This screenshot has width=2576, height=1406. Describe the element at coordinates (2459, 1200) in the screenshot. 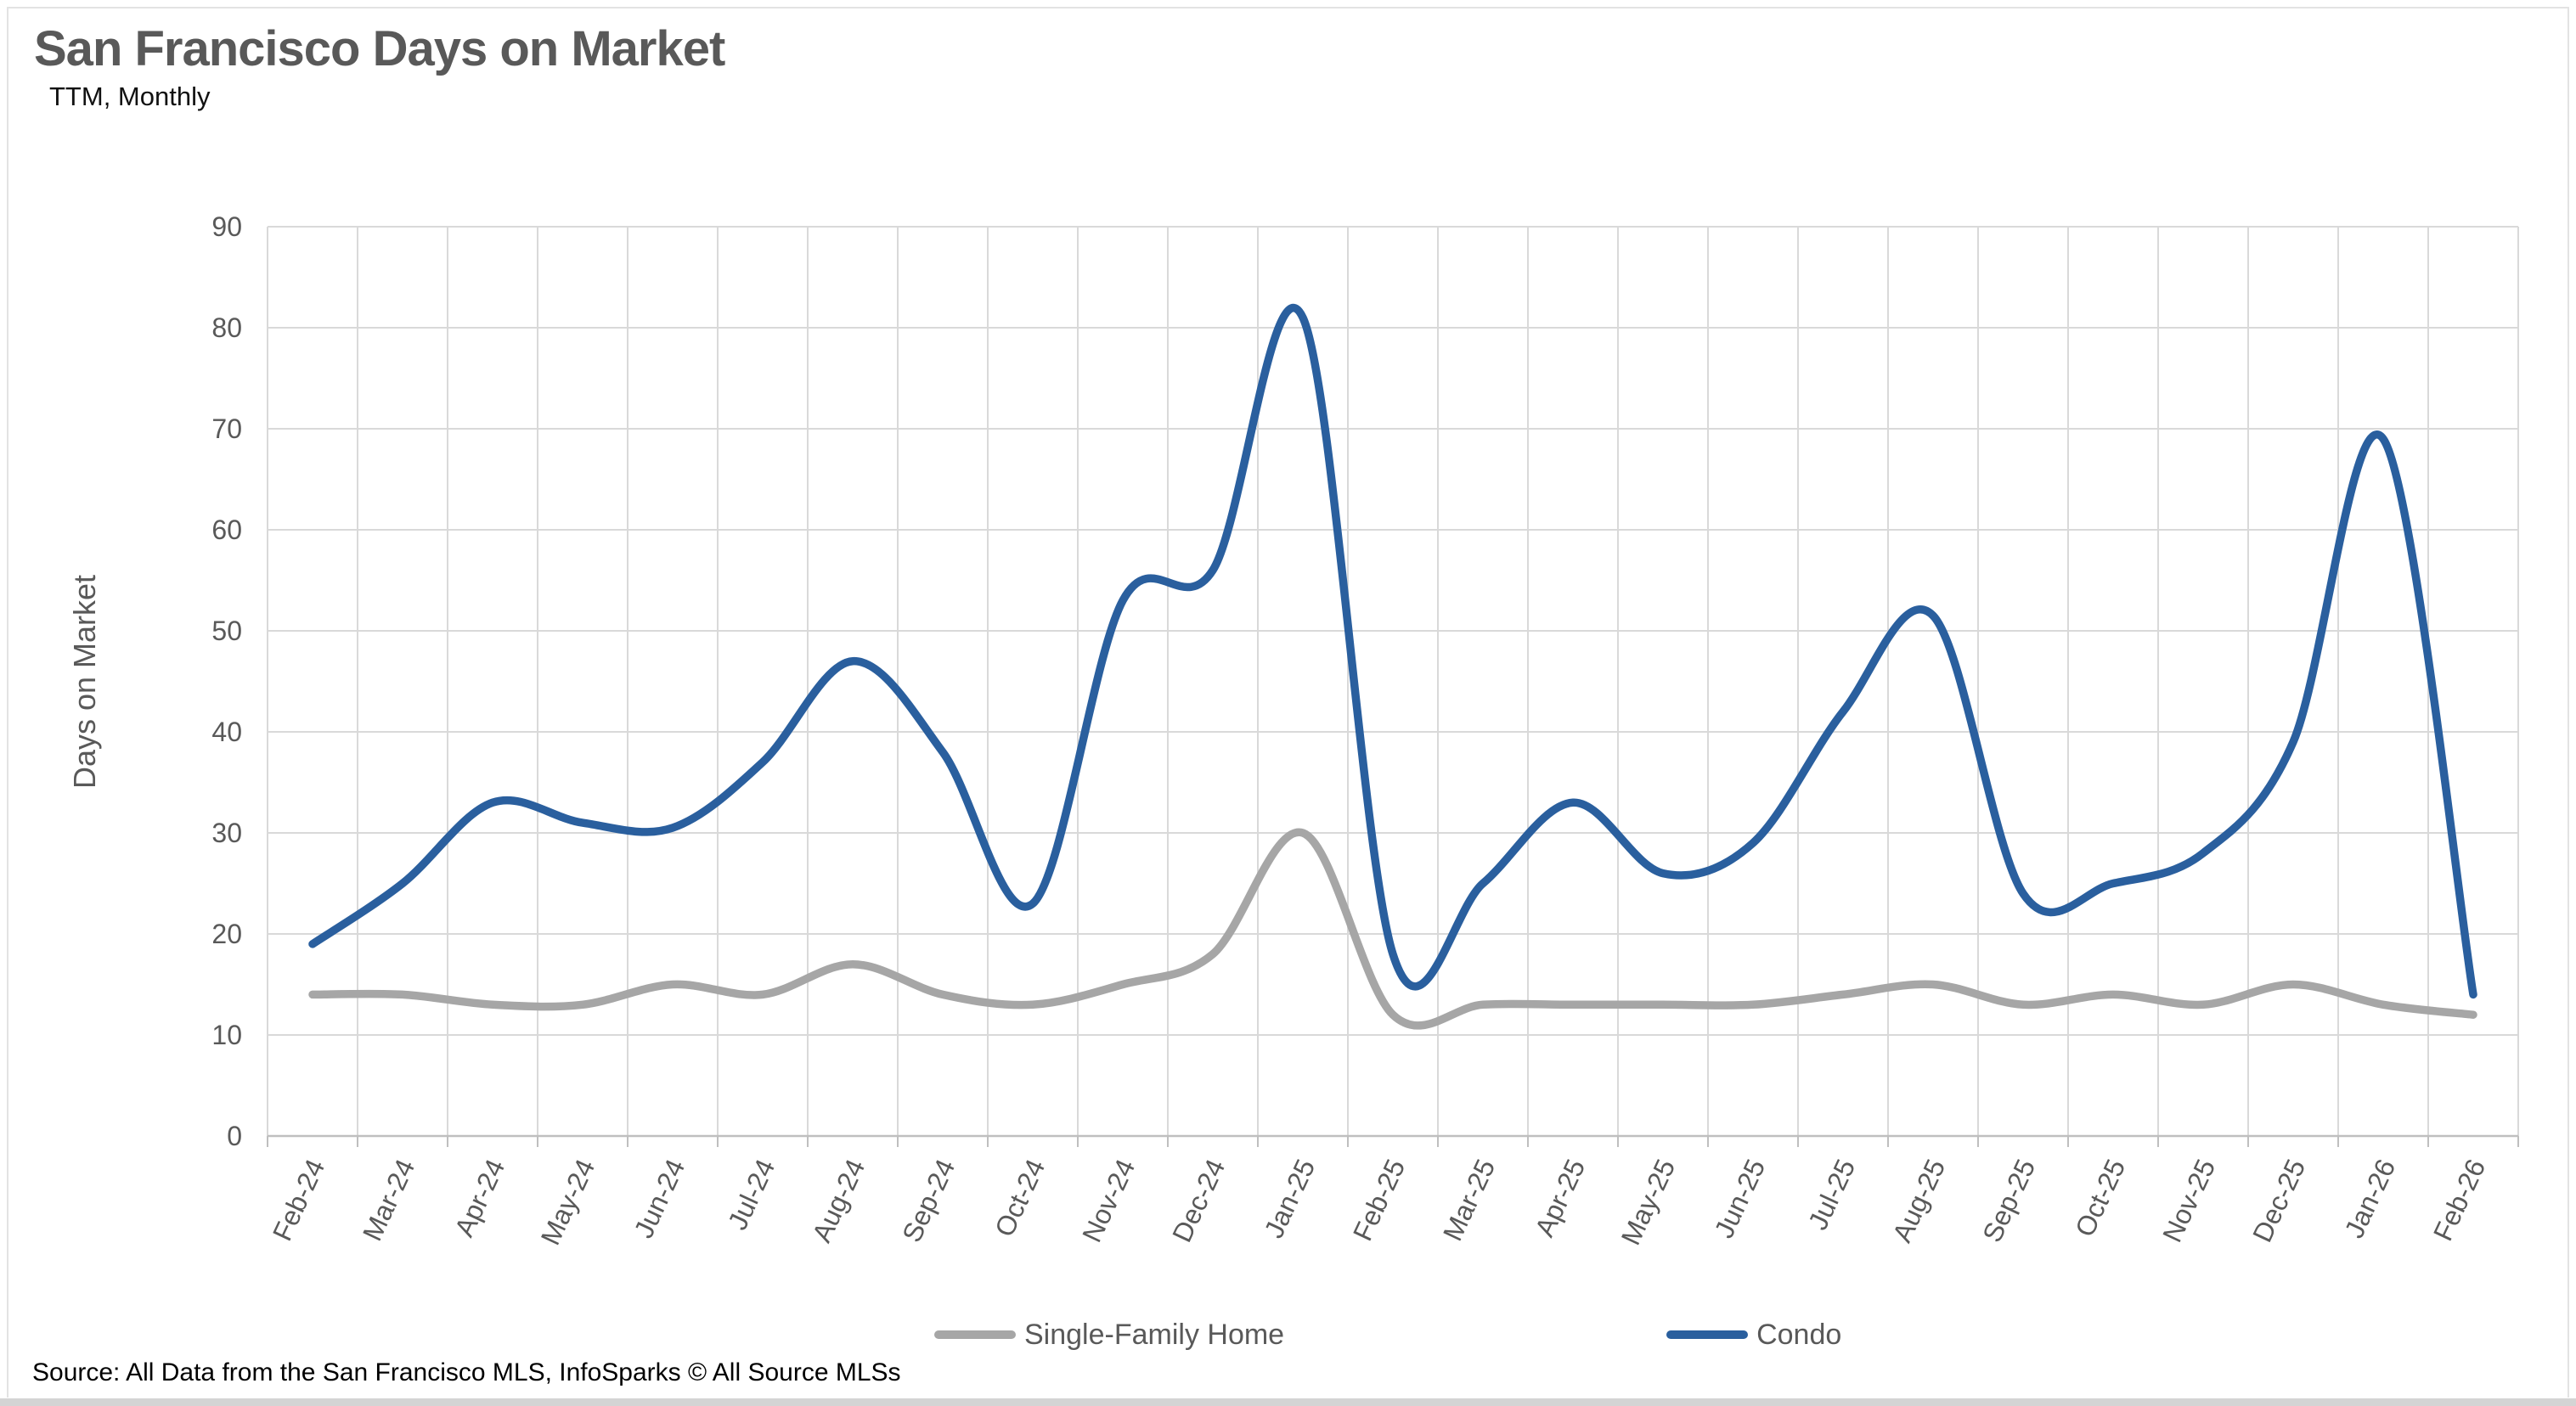

I see `svg-text: Feb-26` at that location.